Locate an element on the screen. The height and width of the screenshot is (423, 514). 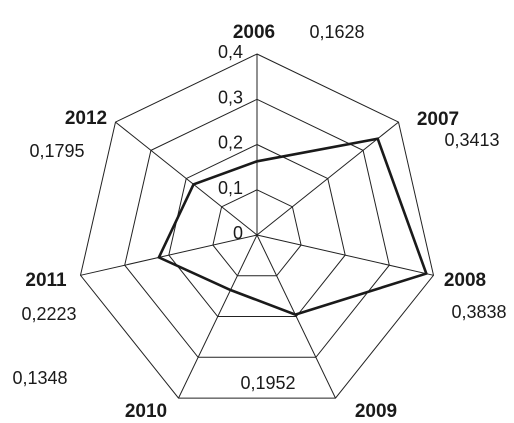
tick-label: 0,1 is located at coordinates (230, 188).